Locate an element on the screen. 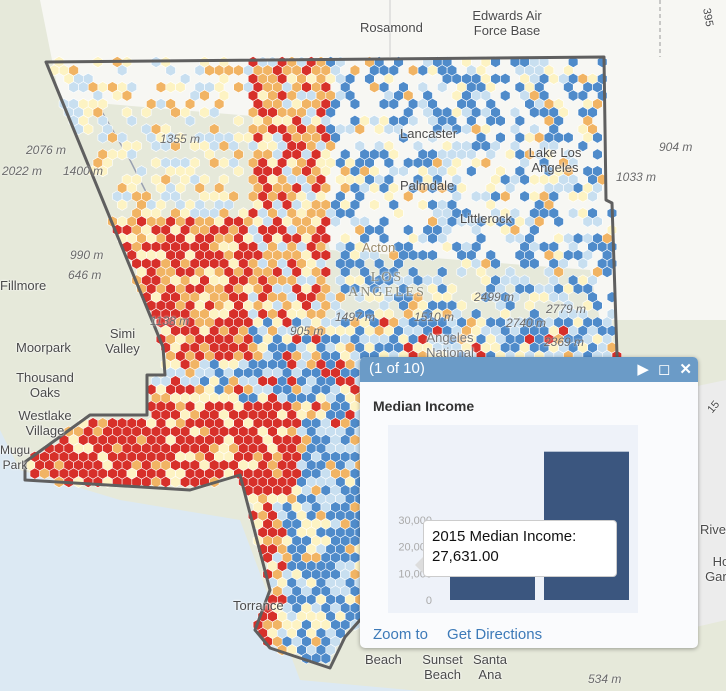 This screenshot has height=691, width=726. close-icon: ✕ is located at coordinates (685, 369).